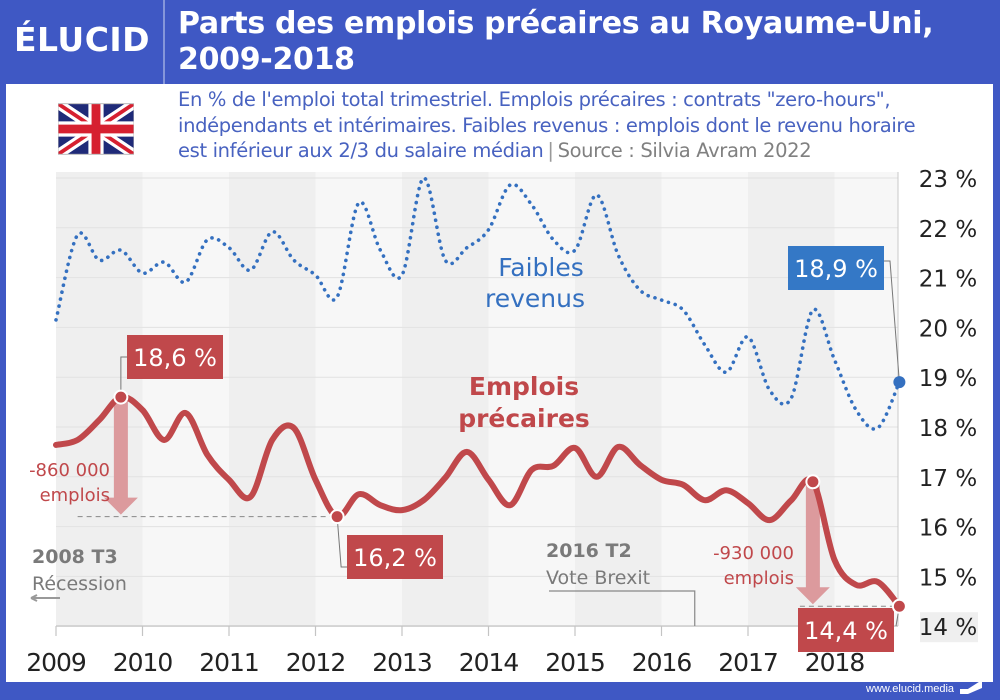  What do you see at coordinates (948, 578) in the screenshot?
I see `y-tick-label: 15 %` at bounding box center [948, 578].